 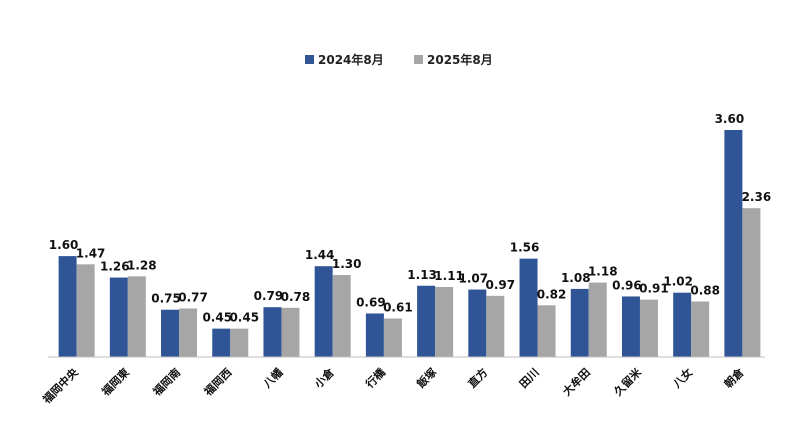 What do you see at coordinates (460, 59) in the screenshot?
I see `legend-label-1: 2025年8月` at bounding box center [460, 59].